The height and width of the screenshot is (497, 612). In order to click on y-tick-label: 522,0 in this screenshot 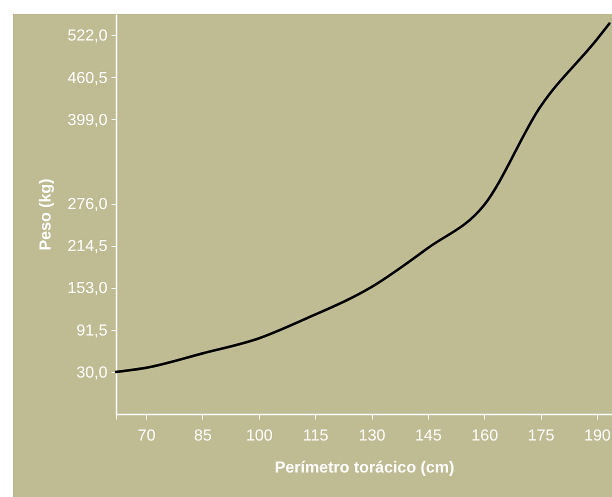, I will do `click(87, 36)`.